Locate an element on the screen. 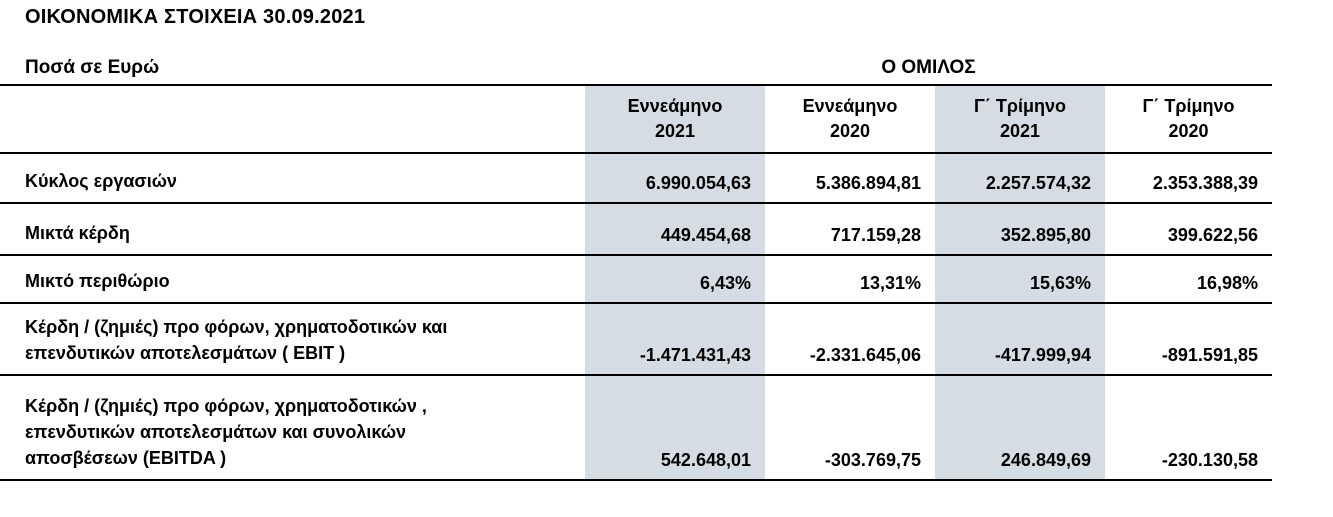  value-cell: 542.648,01 is located at coordinates (675, 427).